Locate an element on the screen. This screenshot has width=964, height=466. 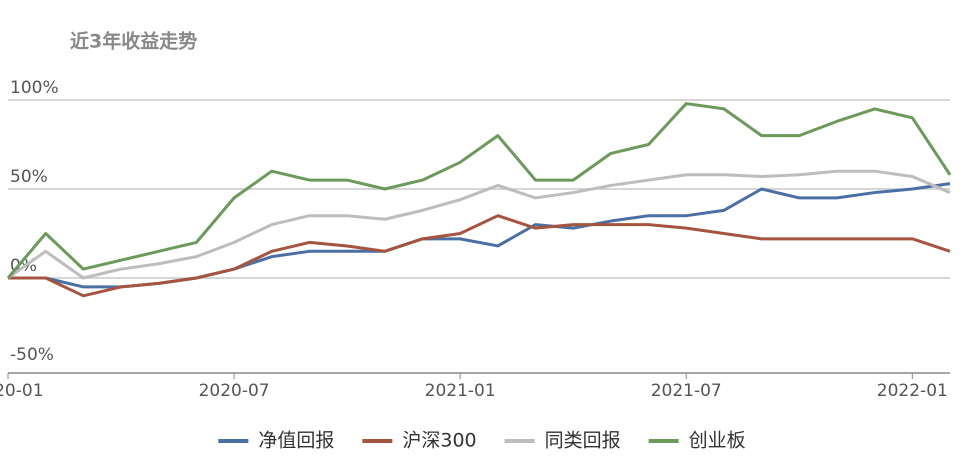
y-tick-label: -50% is located at coordinates (32, 355).